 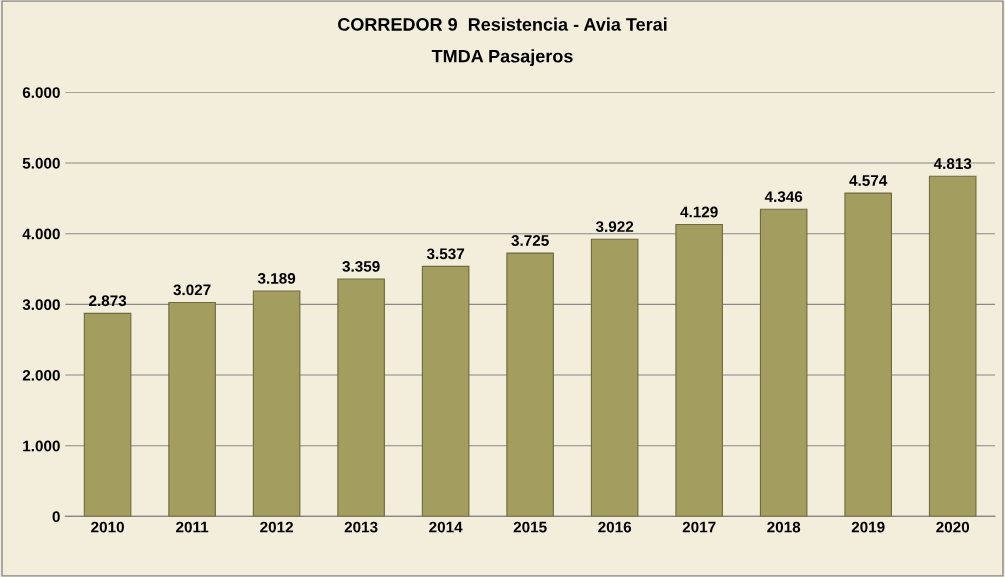 What do you see at coordinates (502, 58) in the screenshot?
I see `chart-subtitle: TMDA Pasajeros` at bounding box center [502, 58].